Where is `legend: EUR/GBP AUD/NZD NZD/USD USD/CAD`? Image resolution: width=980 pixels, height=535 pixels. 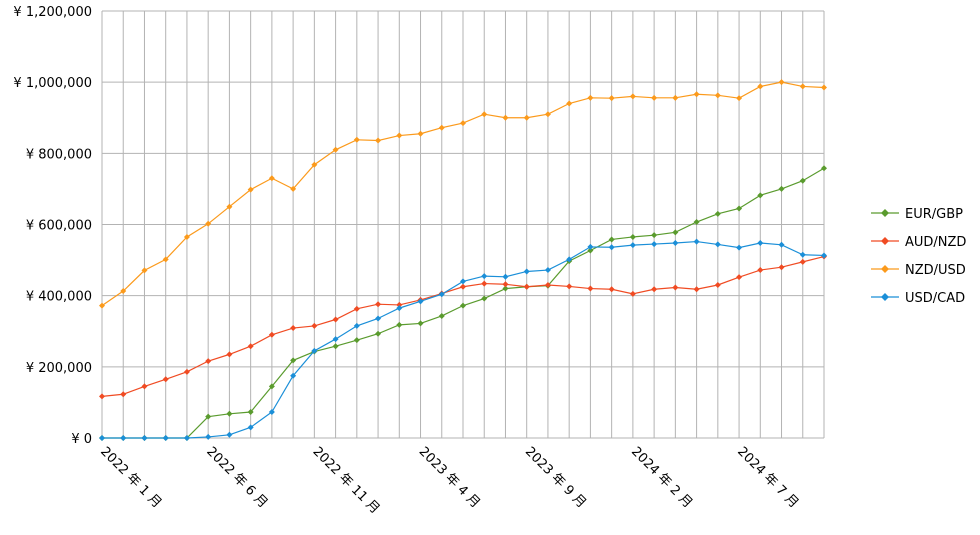
legend: EUR/GBP AUD/NZD NZD/USD USD/CAD is located at coordinates (918, 256).